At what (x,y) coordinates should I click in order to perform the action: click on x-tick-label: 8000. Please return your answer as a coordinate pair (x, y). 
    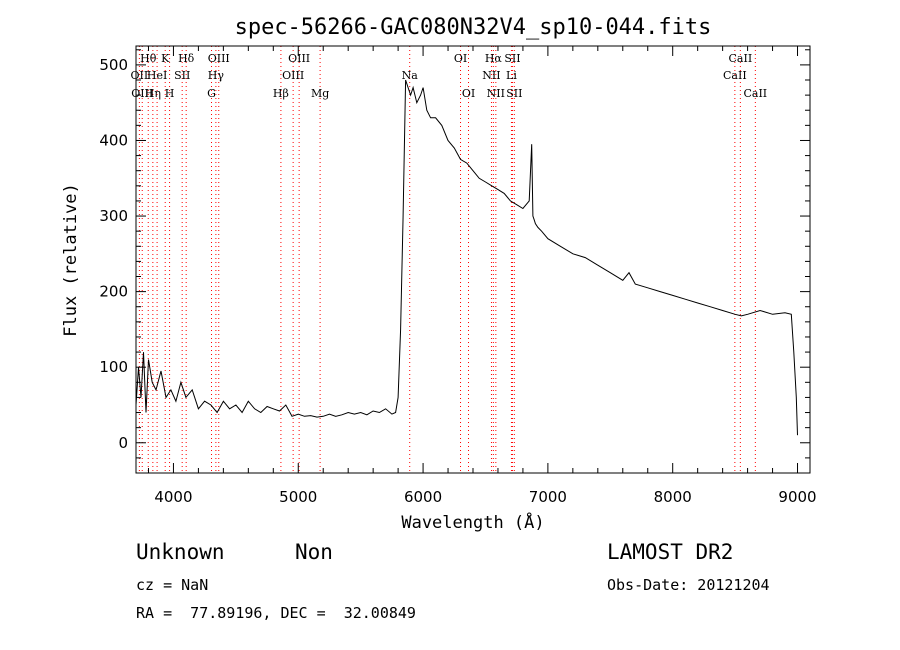
    Looking at the image, I should click on (673, 497).